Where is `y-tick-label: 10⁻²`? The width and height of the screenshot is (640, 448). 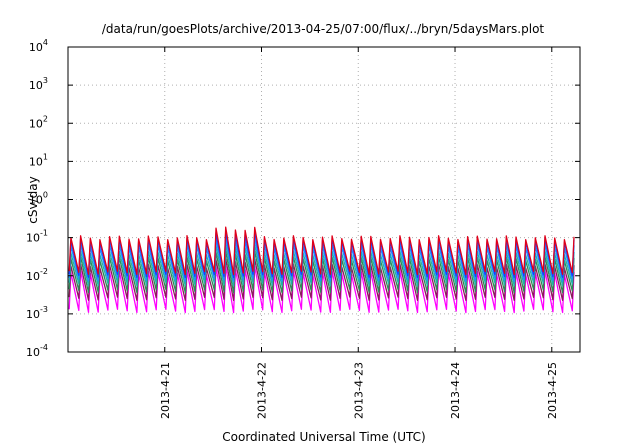
y-tick-label: 10⁻² is located at coordinates (37, 275).